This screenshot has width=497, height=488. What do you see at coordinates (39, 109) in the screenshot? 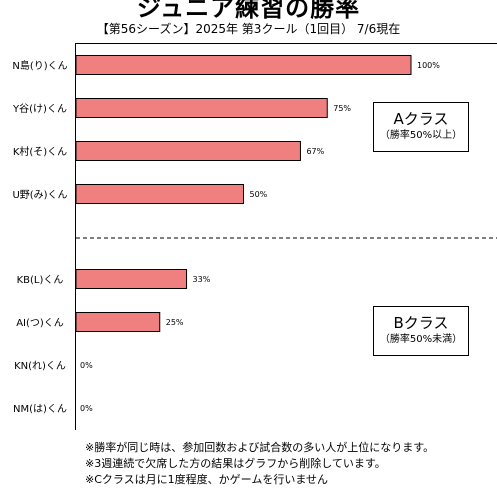
I see `category-label: Y谷(け)くん` at bounding box center [39, 109].